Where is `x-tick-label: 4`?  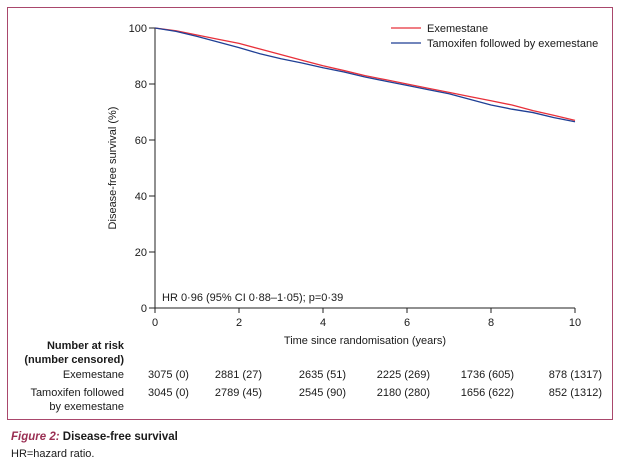 x-tick-label: 4 is located at coordinates (323, 323).